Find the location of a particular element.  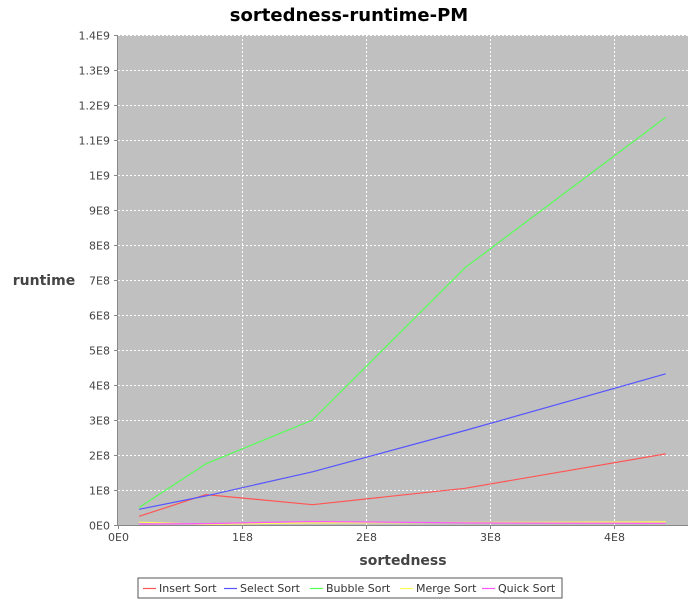

x-axis-tick-labels: 0E0 1E8 2E8 3E8 4E8 is located at coordinates (366, 537).